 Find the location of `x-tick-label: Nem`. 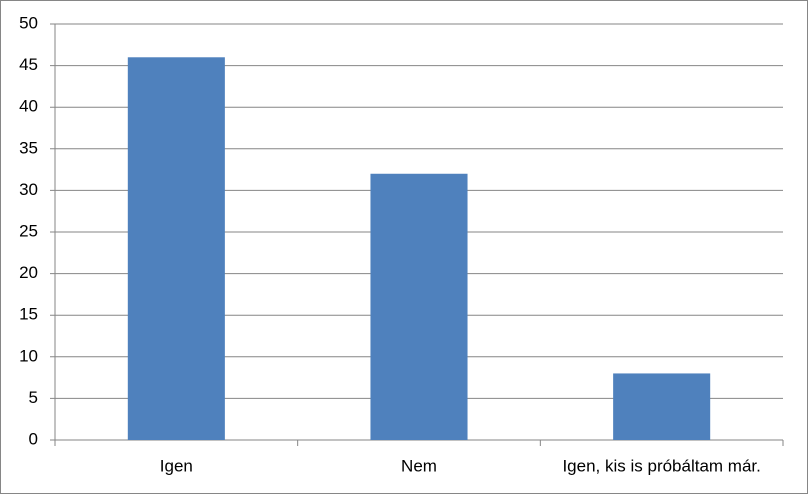

x-tick-label: Nem is located at coordinates (419, 465).